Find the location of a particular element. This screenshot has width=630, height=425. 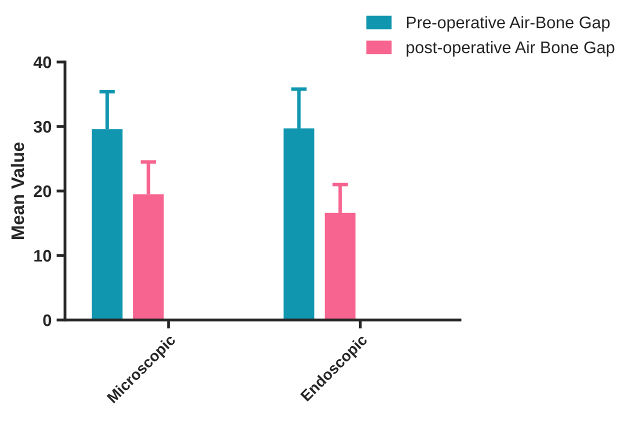

y-tick-label: 40 is located at coordinates (43, 62).